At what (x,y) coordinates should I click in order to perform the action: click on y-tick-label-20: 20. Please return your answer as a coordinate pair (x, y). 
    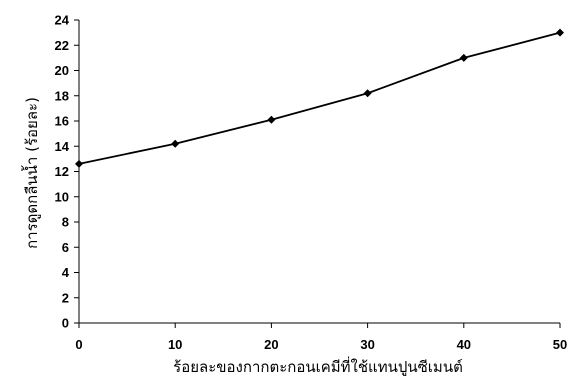
    Looking at the image, I should click on (62, 70).